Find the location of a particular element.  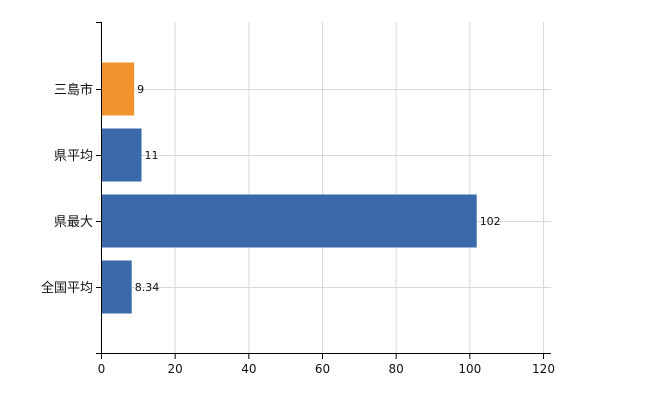

y-tick-label: 全国平均 is located at coordinates (67, 288).